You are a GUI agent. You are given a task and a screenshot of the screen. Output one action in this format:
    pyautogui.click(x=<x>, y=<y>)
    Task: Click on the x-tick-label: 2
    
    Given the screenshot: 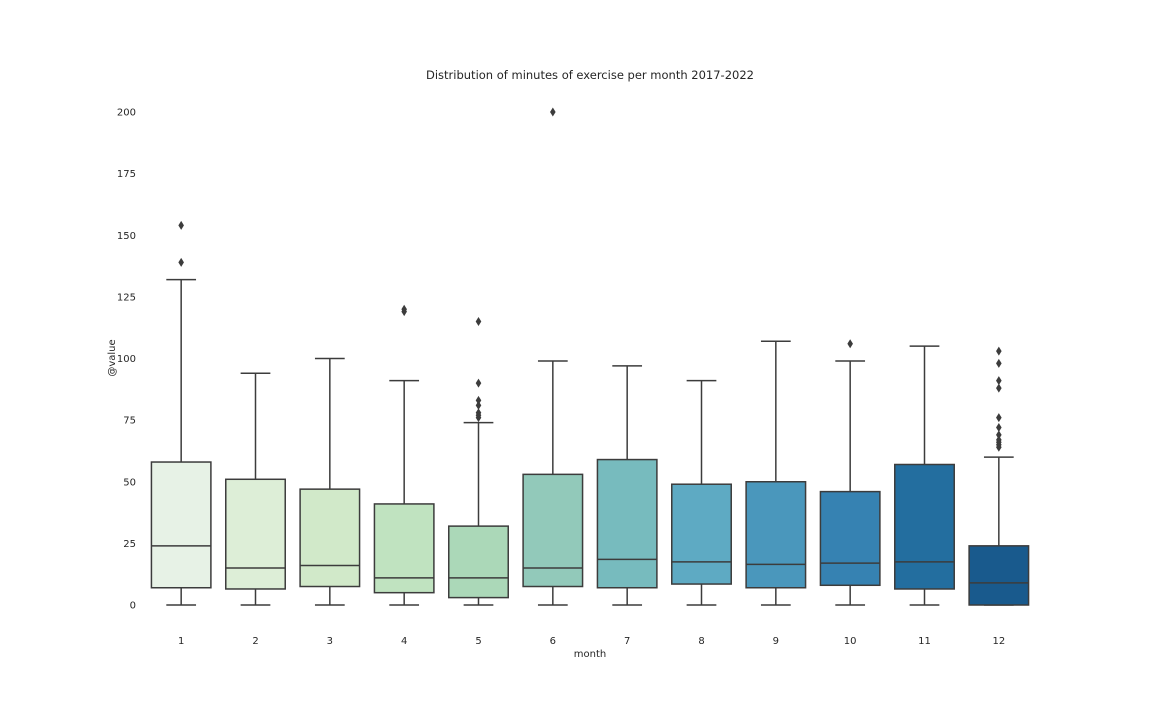 What is the action you would take?
    pyautogui.click(x=255, y=641)
    